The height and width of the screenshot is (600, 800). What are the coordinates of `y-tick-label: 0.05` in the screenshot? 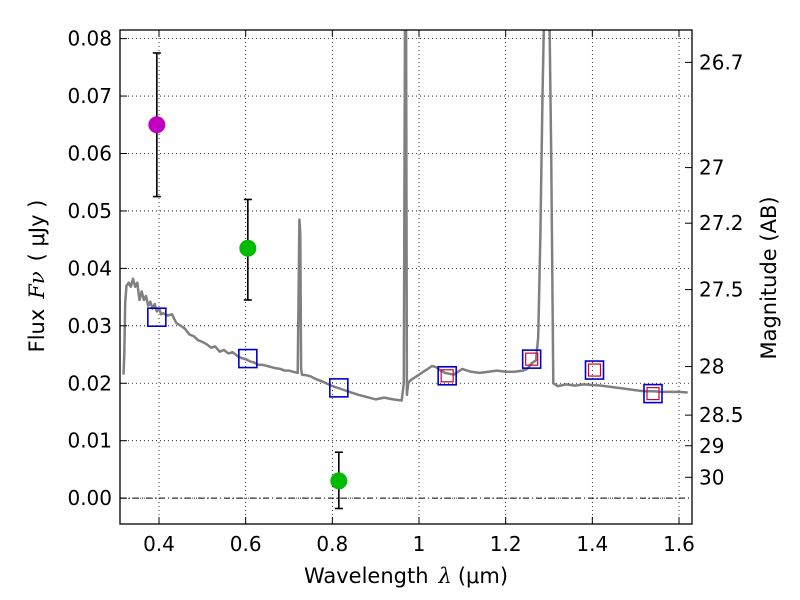 It's located at (89, 211).